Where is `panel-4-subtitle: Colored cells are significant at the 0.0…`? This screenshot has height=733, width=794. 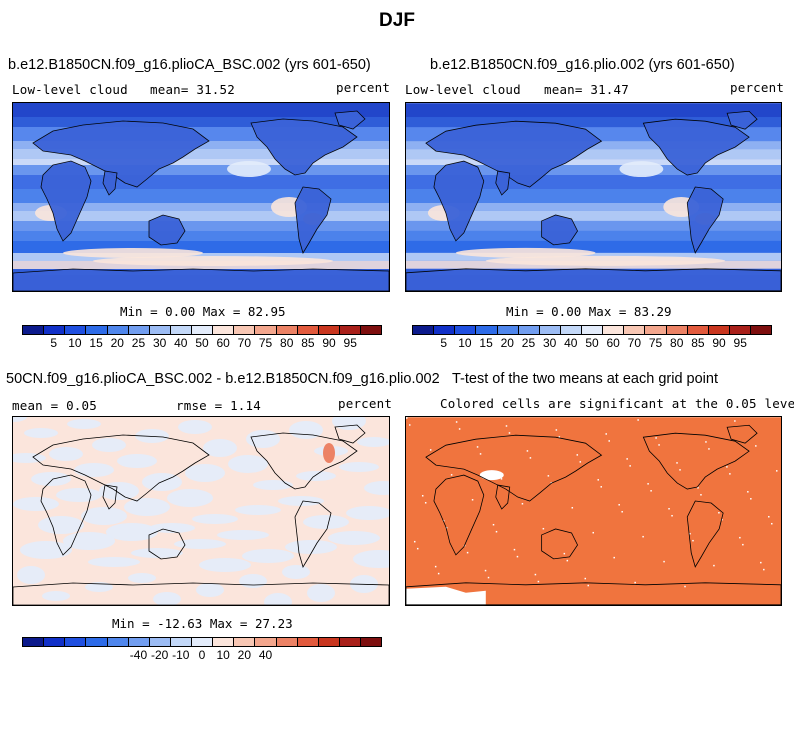
panel-4-subtitle: Colored cells are significant at the 0.0… is located at coordinates (617, 403).